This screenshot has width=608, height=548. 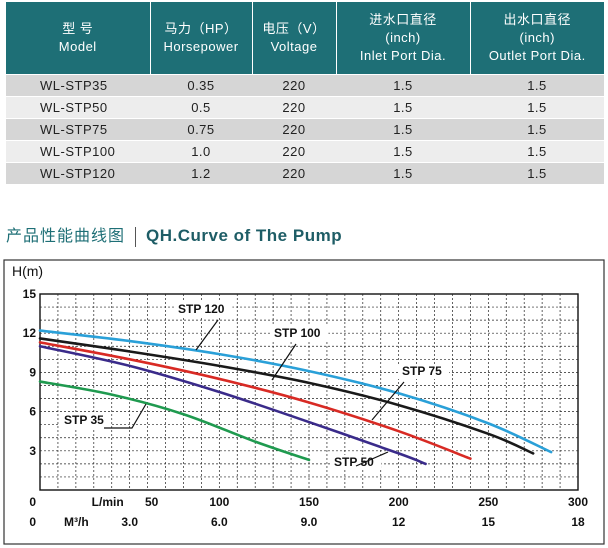 What do you see at coordinates (108, 502) in the screenshot?
I see `x-axis-label: L/min` at bounding box center [108, 502].